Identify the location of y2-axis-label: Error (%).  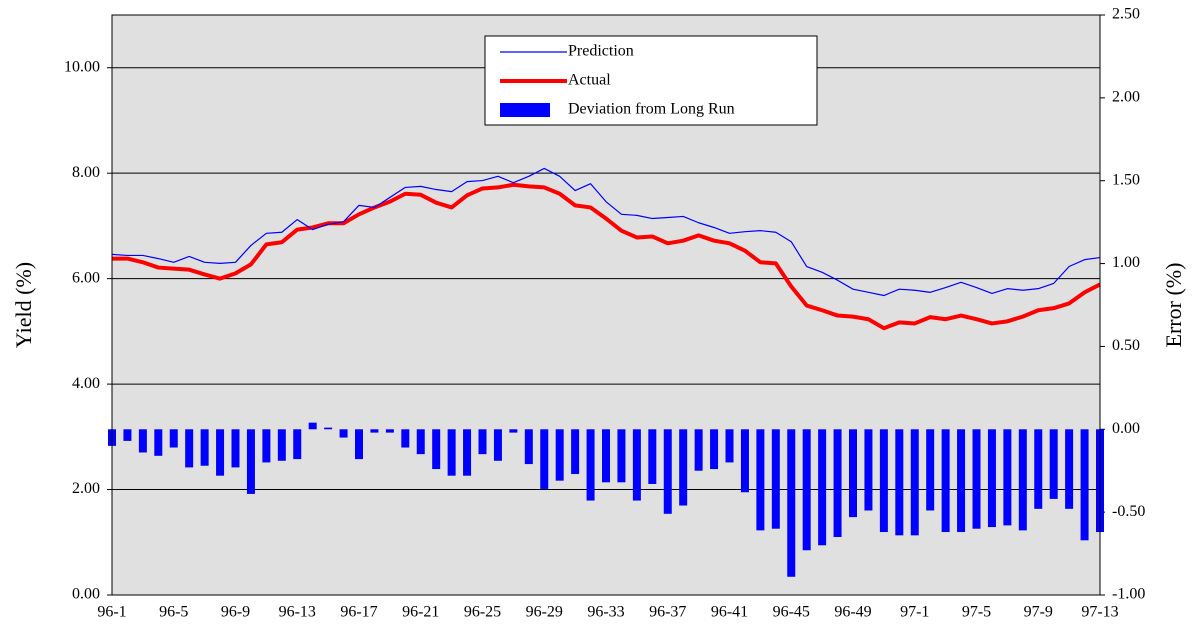
(1173, 305).